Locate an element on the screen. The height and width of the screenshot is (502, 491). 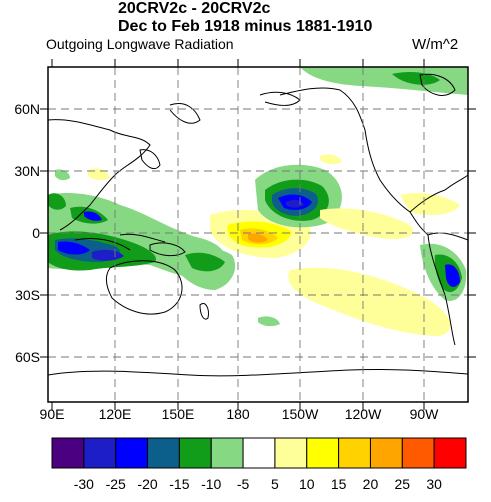
colorbar-label: 30 is located at coordinates (434, 484).